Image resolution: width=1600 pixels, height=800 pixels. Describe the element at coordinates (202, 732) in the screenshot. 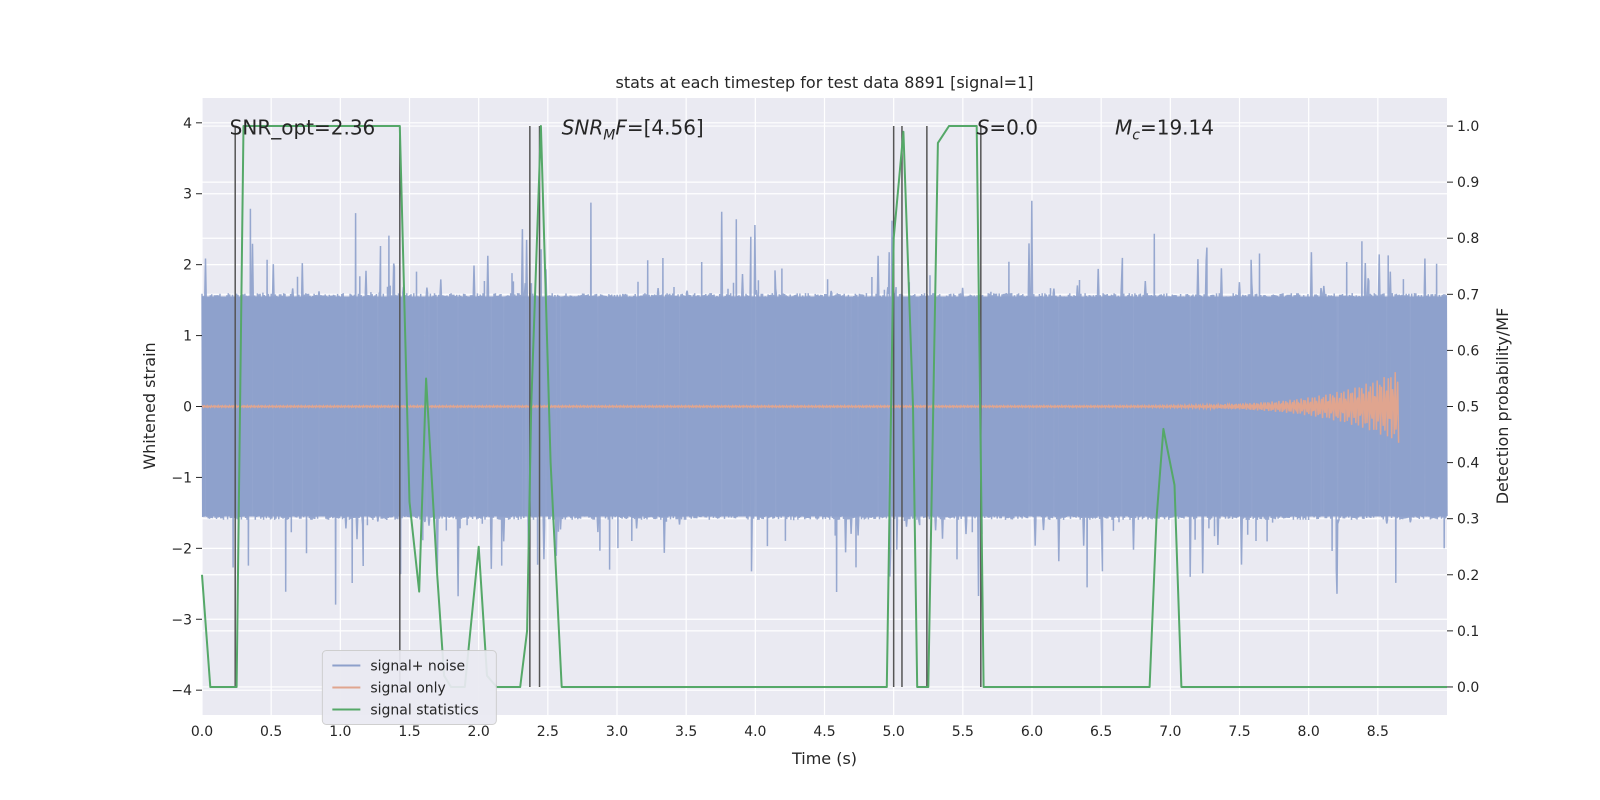

I see `x-tick-label: 0.0` at that location.